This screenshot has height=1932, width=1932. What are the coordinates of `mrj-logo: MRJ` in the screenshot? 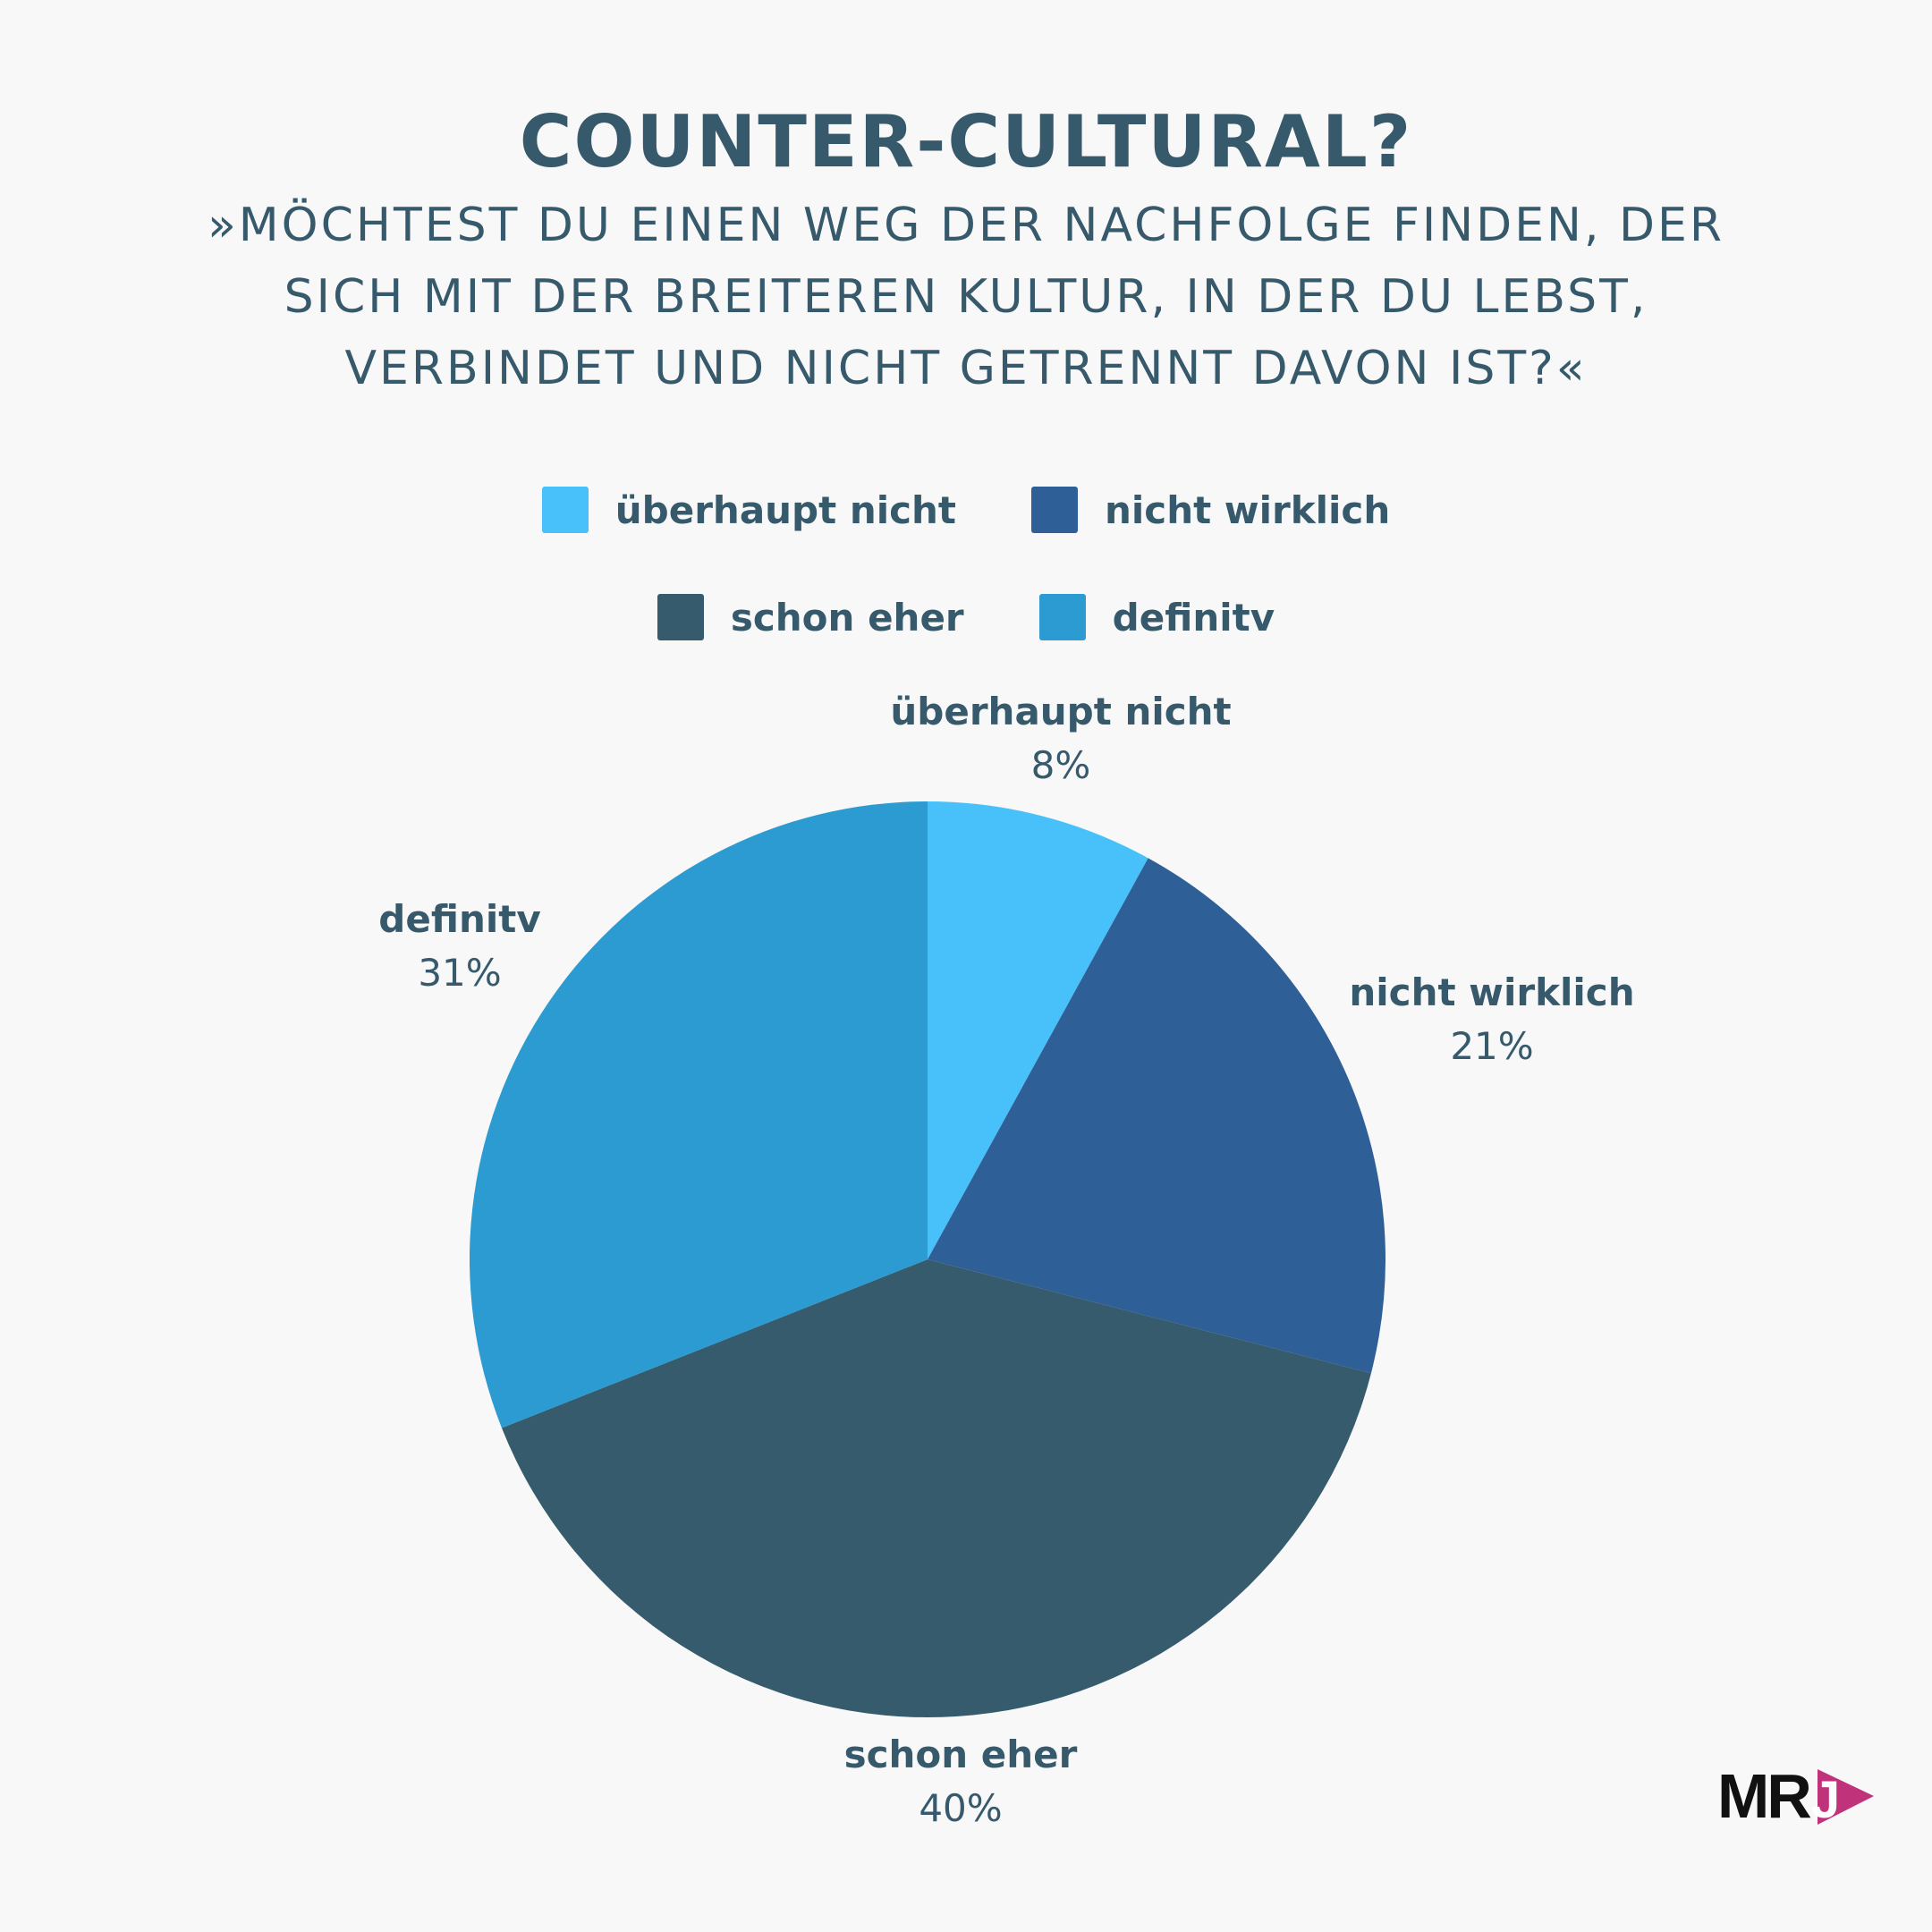 It's located at (1797, 1796).